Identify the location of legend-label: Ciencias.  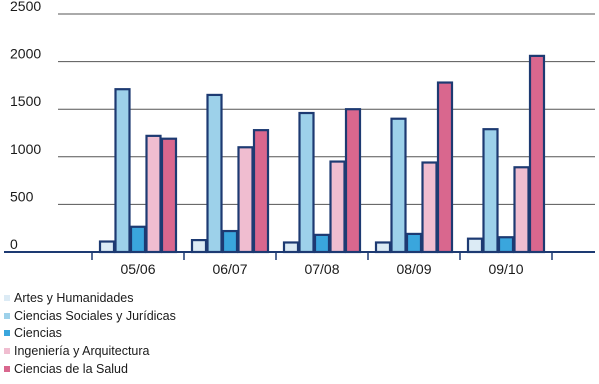
(38, 333).